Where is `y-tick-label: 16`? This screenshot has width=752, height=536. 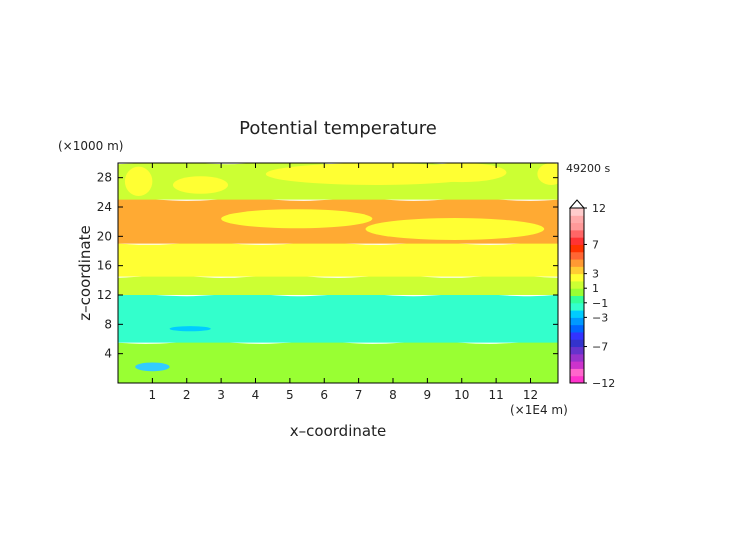 y-tick-label: 16 is located at coordinates (104, 266).